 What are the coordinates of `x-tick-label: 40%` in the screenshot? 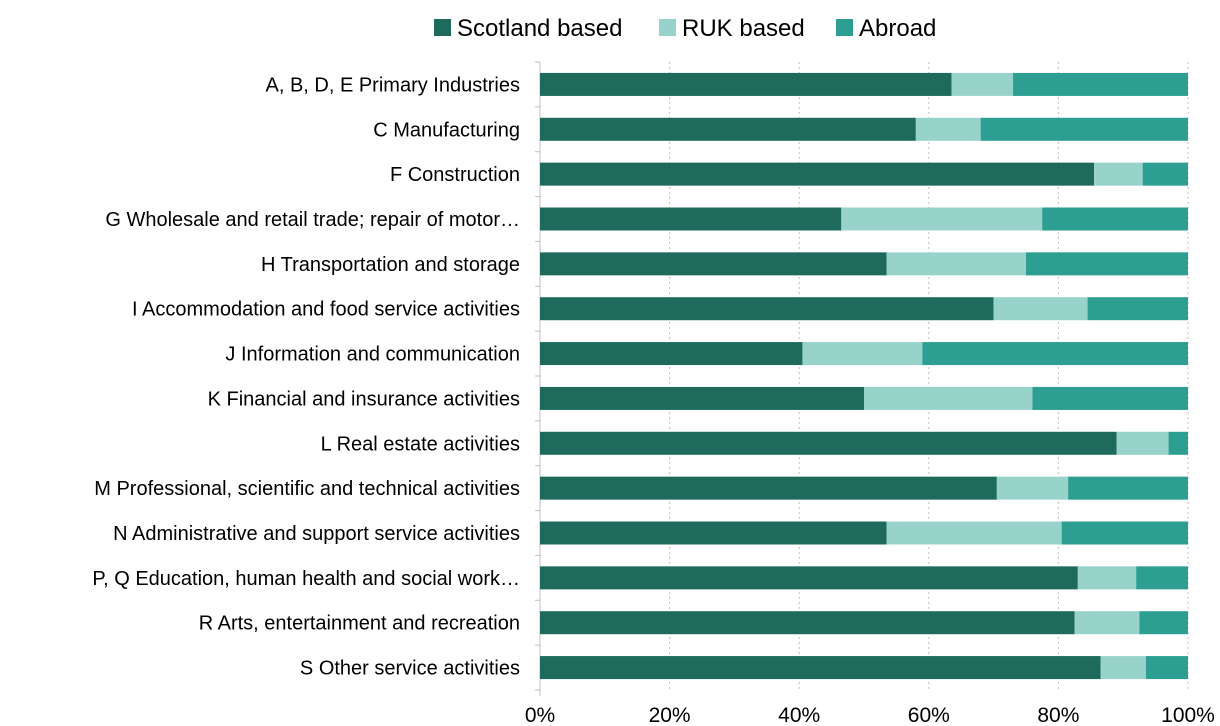 It's located at (799, 715).